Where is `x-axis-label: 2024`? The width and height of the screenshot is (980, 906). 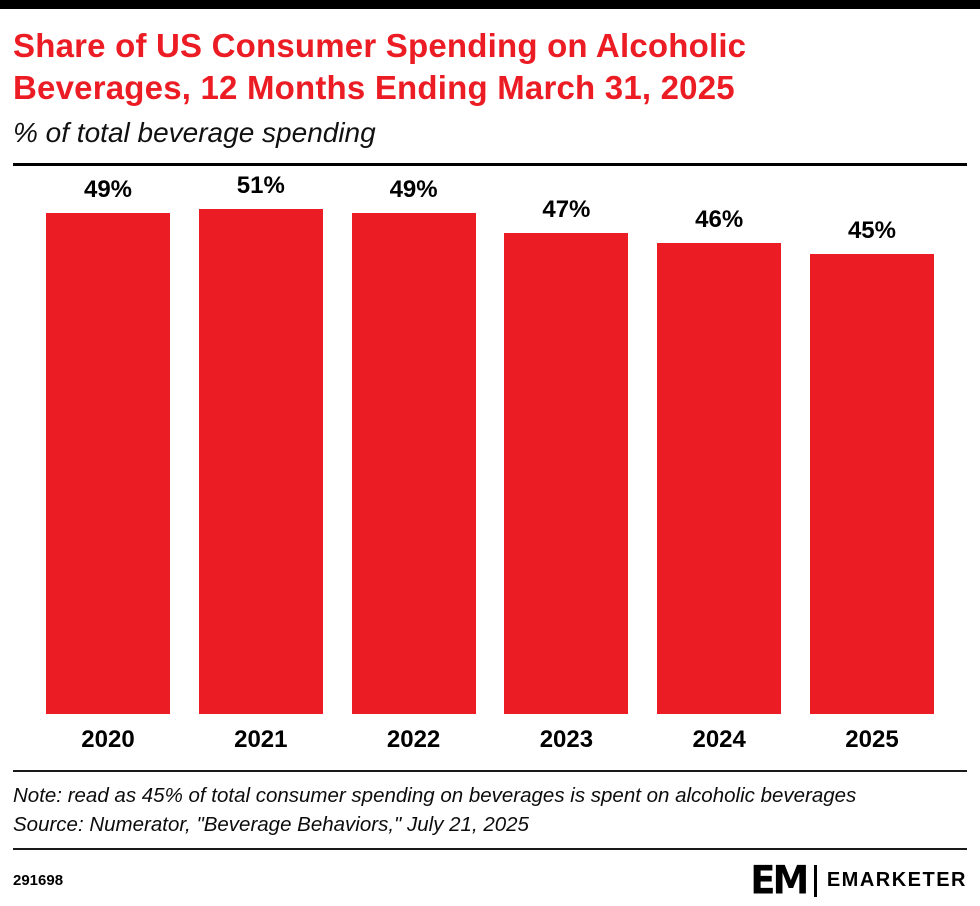 x-axis-label: 2024 is located at coordinates (719, 739).